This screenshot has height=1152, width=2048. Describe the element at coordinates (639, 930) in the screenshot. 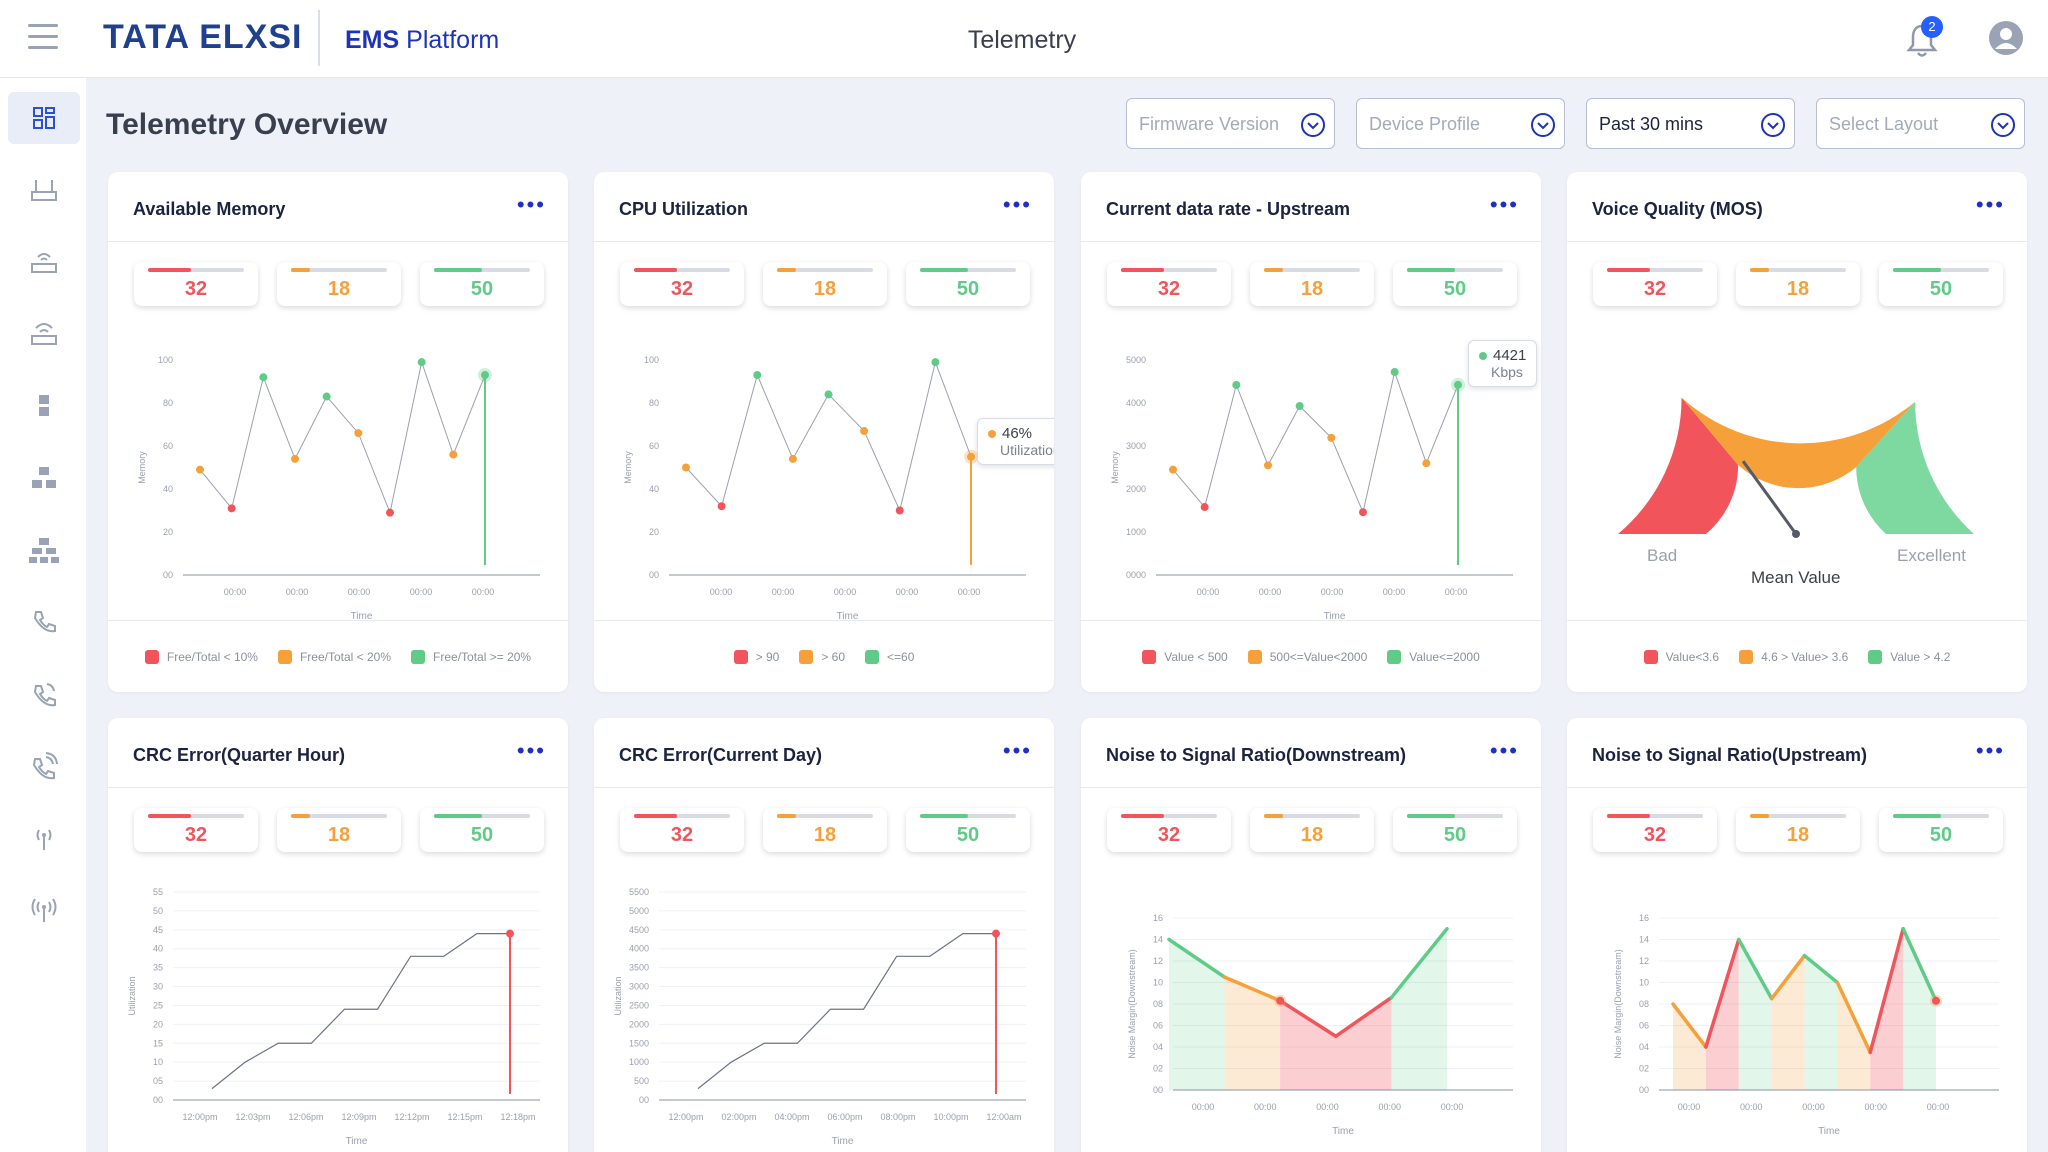

I see `y-tick-label: 4500` at that location.